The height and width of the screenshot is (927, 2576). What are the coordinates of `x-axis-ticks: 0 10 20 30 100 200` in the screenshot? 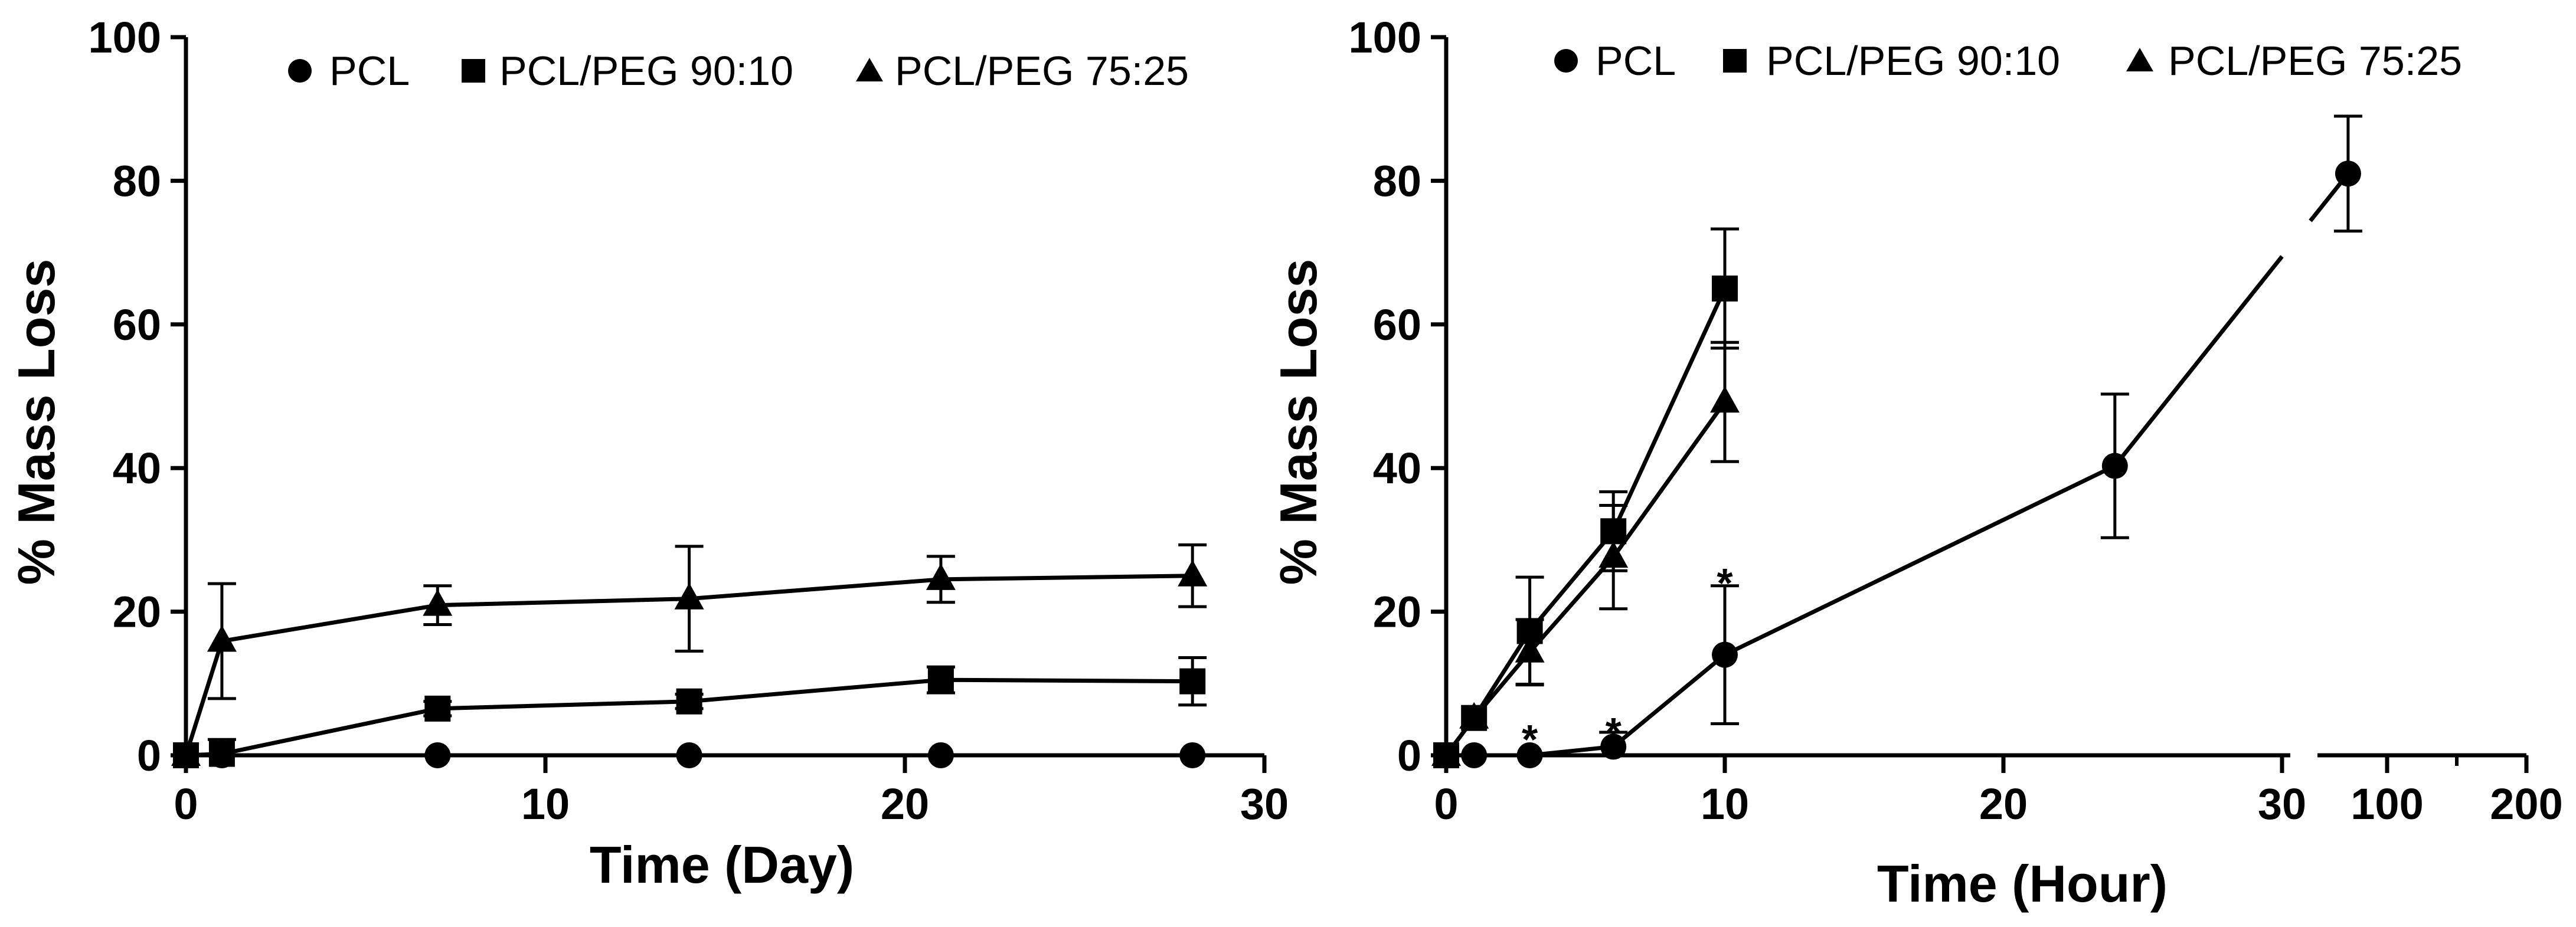 It's located at (1998, 791).